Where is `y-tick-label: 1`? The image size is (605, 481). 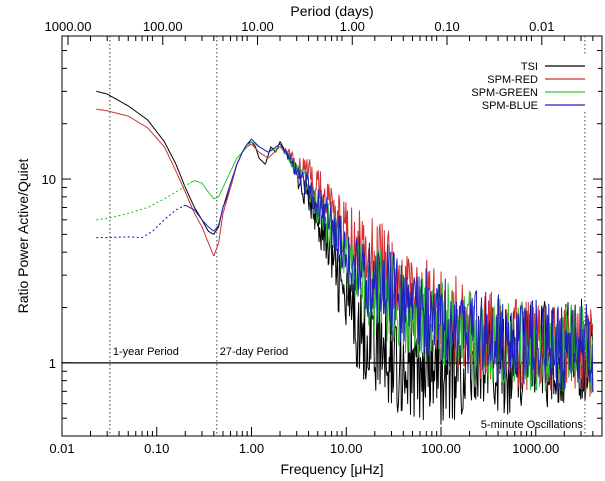
y-tick-label: 1 is located at coordinates (52, 363).